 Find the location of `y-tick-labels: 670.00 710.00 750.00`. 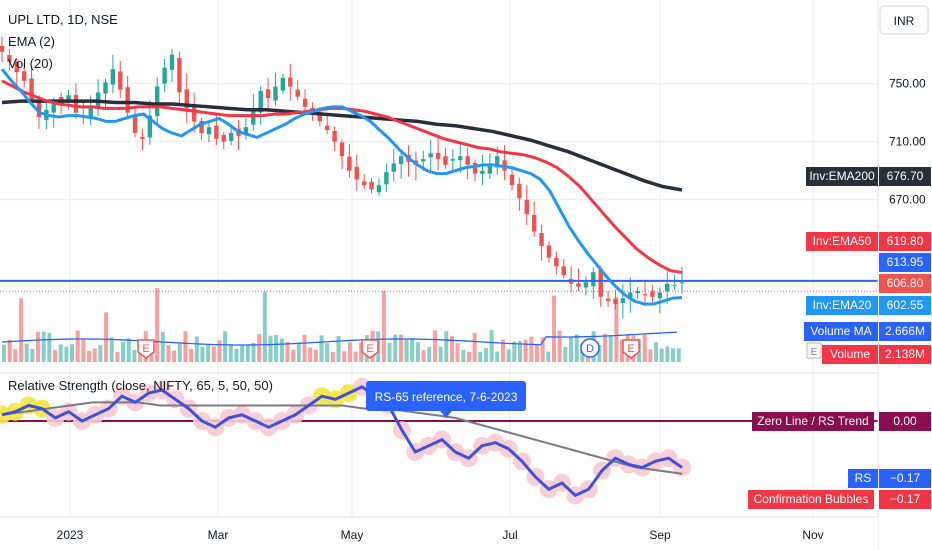

y-tick-labels: 670.00 710.00 750.00 is located at coordinates (907, 142).